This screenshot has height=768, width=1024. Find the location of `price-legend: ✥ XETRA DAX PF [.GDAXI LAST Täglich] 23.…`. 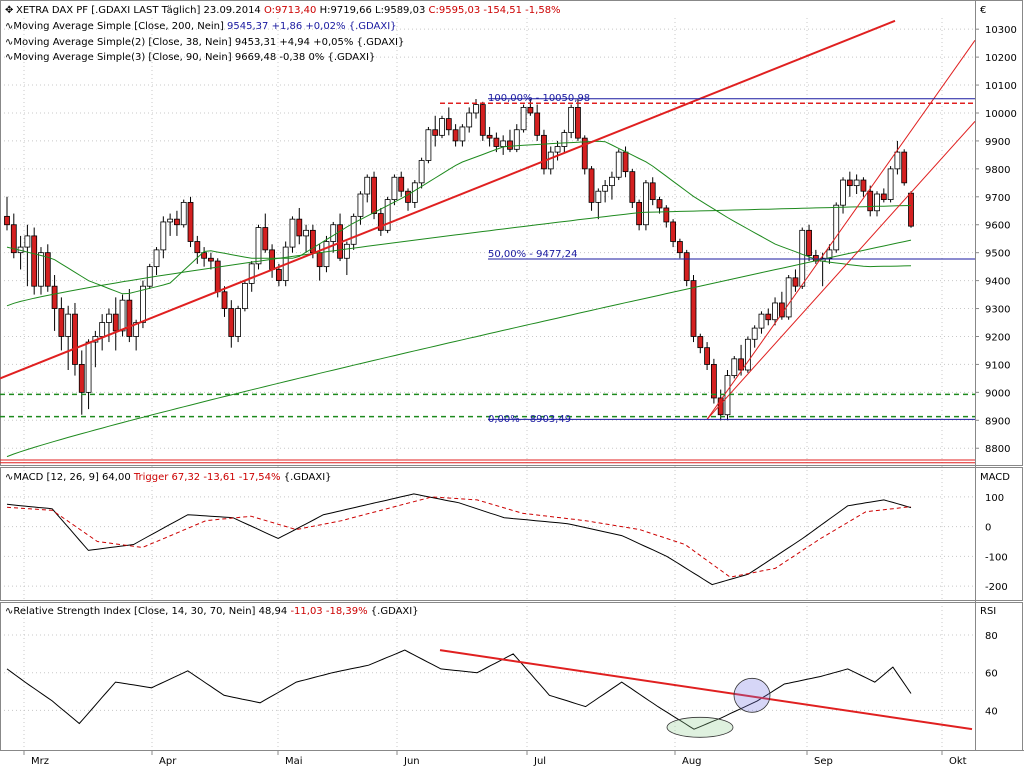

price-legend: ✥ XETRA DAX PF [.GDAXI LAST Täglich] 23.… is located at coordinates (495, 34).